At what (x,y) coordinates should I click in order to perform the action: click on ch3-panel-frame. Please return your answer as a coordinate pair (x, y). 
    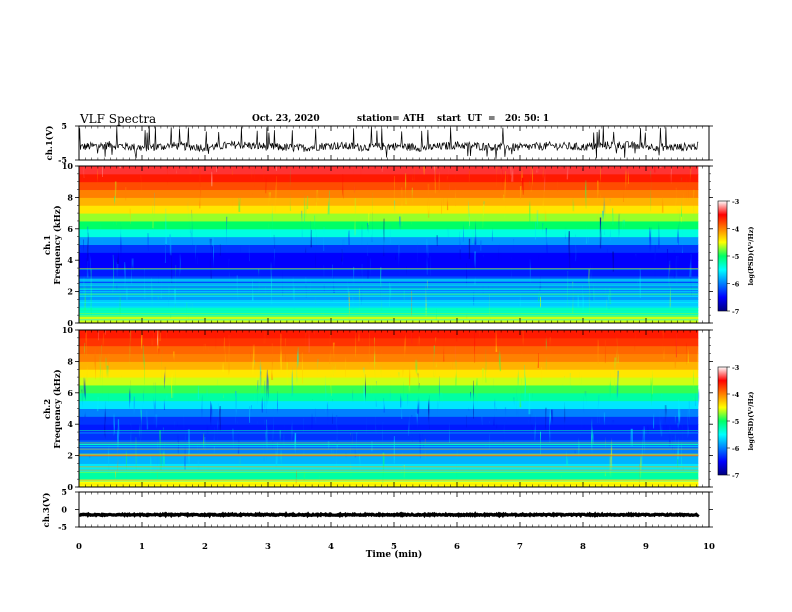
    Looking at the image, I should click on (394, 509).